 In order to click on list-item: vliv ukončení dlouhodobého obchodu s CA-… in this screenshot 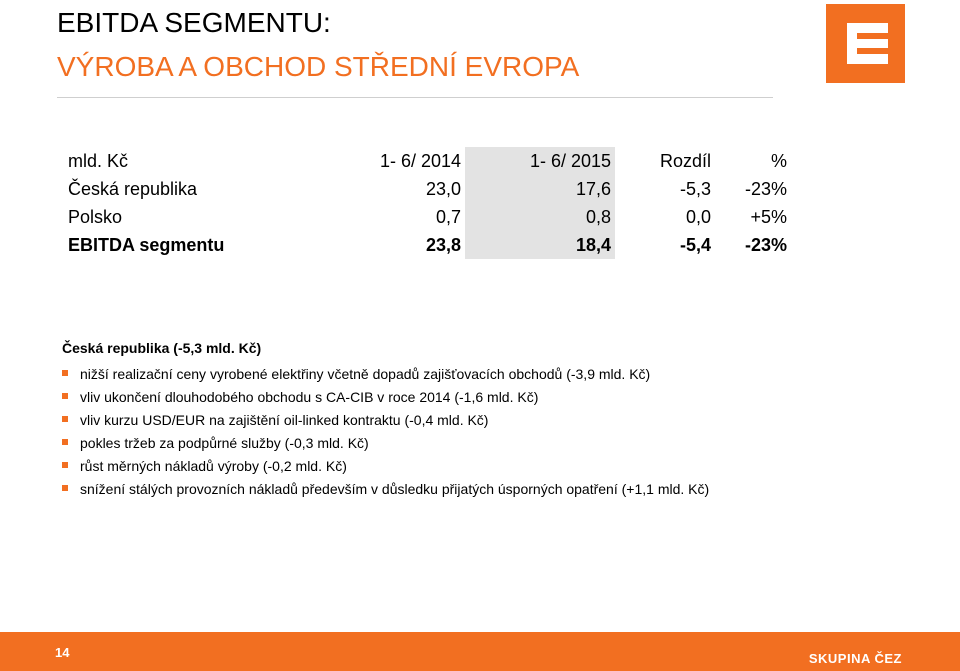, I will do `click(385, 400)`.